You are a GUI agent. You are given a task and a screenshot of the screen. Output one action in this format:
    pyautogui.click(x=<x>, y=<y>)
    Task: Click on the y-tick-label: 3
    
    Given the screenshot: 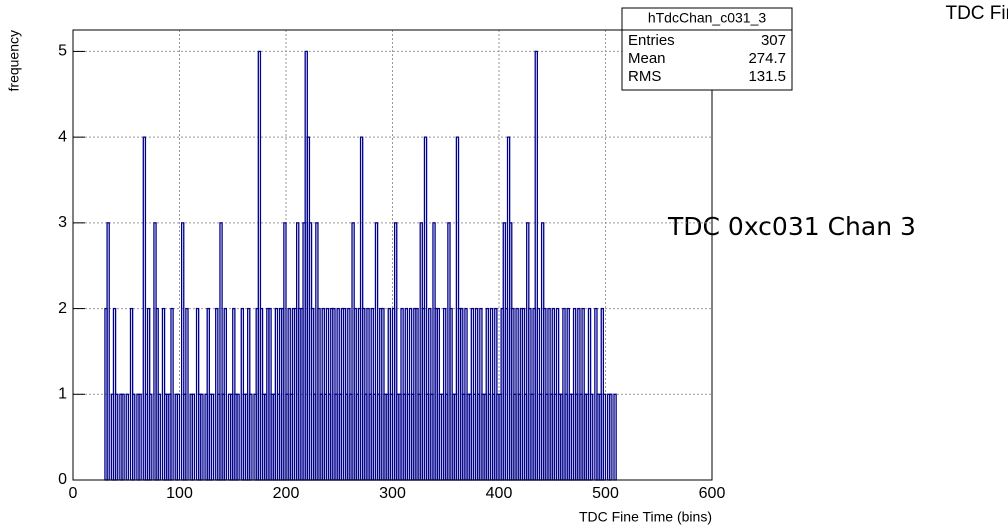 What is the action you would take?
    pyautogui.click(x=62, y=222)
    